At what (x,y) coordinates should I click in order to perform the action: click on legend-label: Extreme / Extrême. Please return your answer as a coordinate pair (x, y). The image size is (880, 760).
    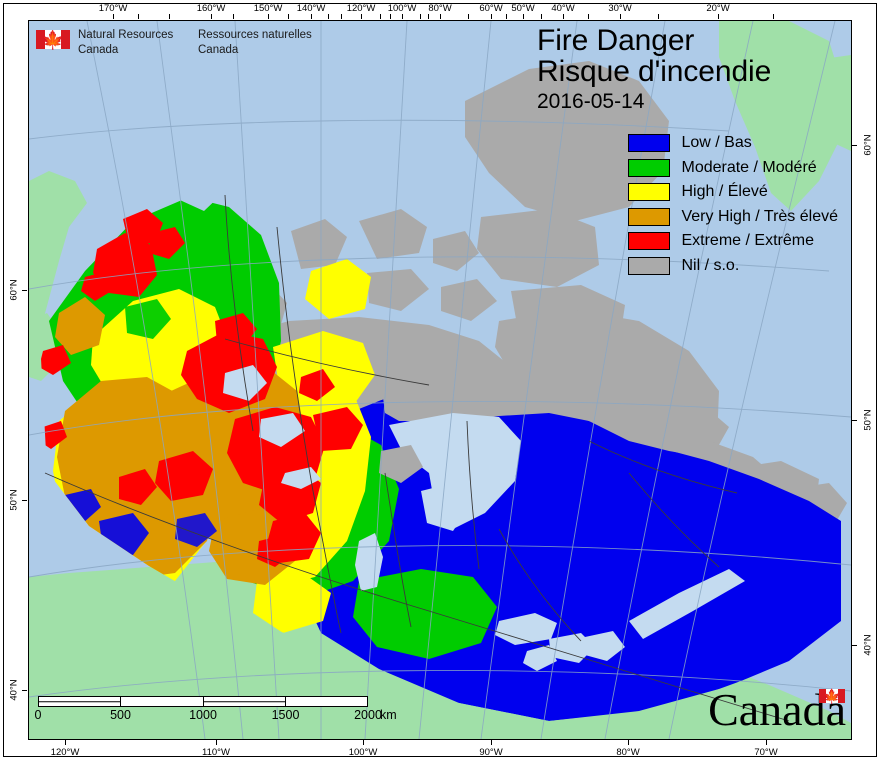
    Looking at the image, I should click on (747, 241).